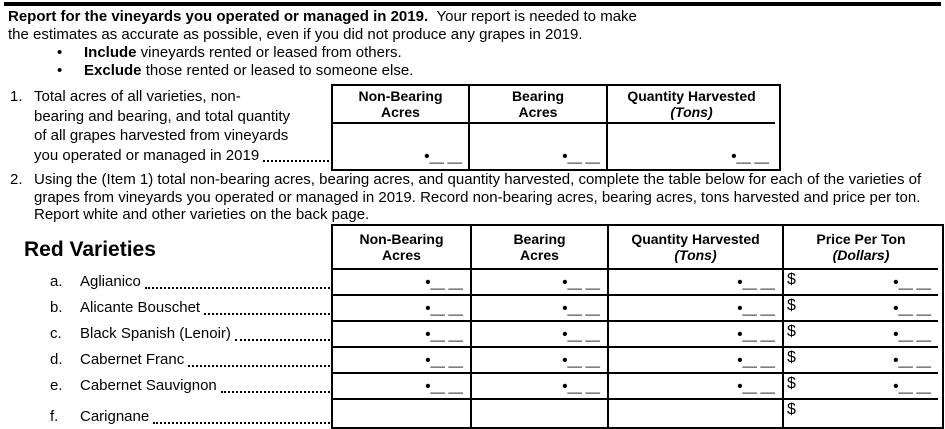 Image resolution: width=945 pixels, height=429 pixels. What do you see at coordinates (691, 112) in the screenshot?
I see `header-line: (Tons)` at bounding box center [691, 112].